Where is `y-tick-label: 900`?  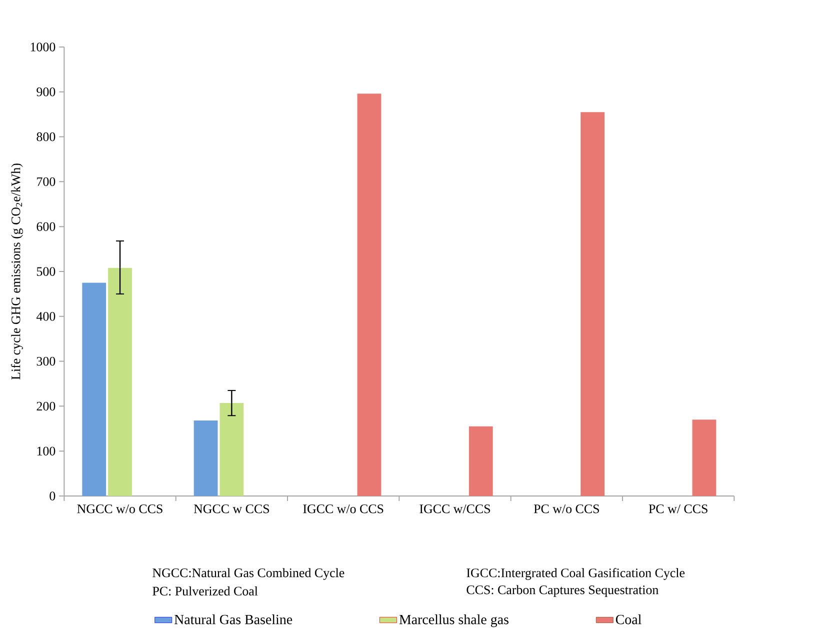
y-tick-label: 900 is located at coordinates (46, 92).